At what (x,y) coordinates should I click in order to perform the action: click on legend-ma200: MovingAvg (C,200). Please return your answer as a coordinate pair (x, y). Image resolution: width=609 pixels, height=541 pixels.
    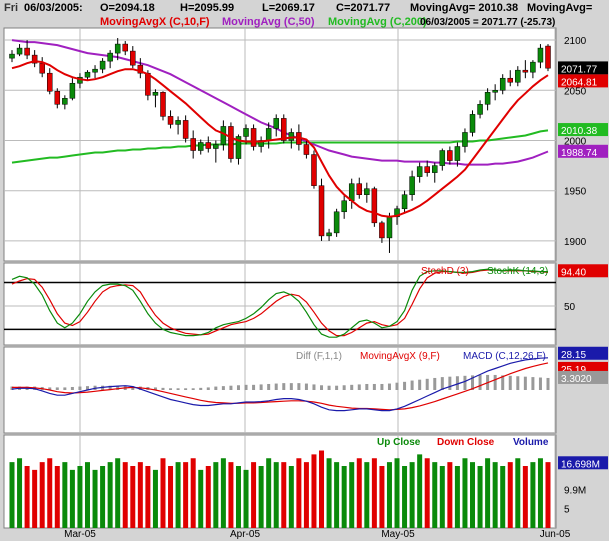
    Looking at the image, I should click on (377, 22).